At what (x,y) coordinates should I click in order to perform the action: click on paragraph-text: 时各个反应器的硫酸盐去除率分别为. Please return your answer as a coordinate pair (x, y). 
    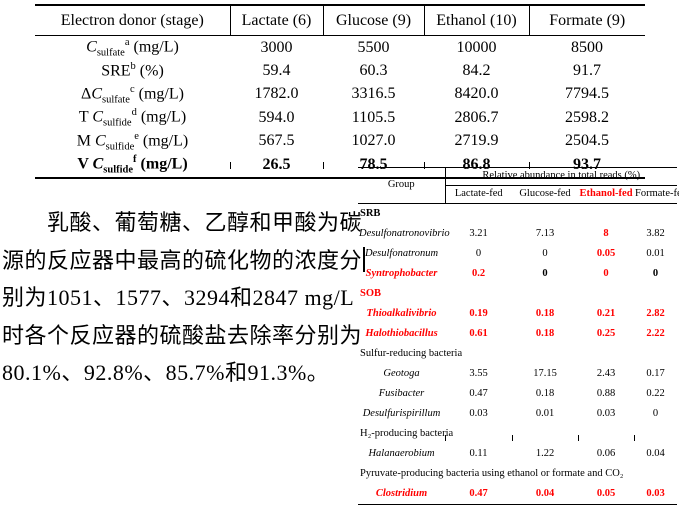
    Looking at the image, I should click on (182, 335).